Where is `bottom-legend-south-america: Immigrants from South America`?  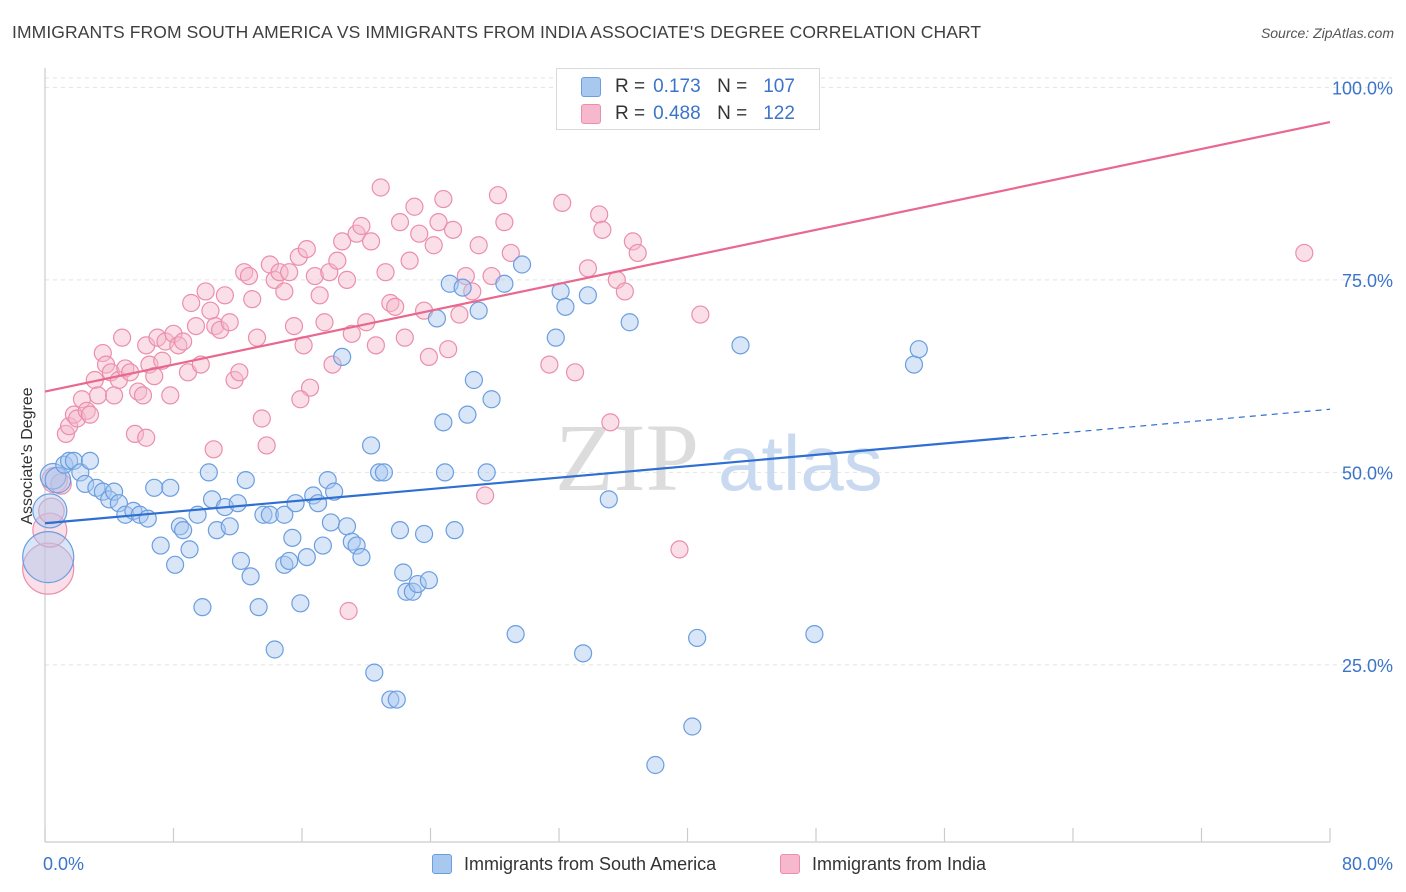
bottom-legend-south-america: Immigrants from South America is located at coordinates (574, 864).